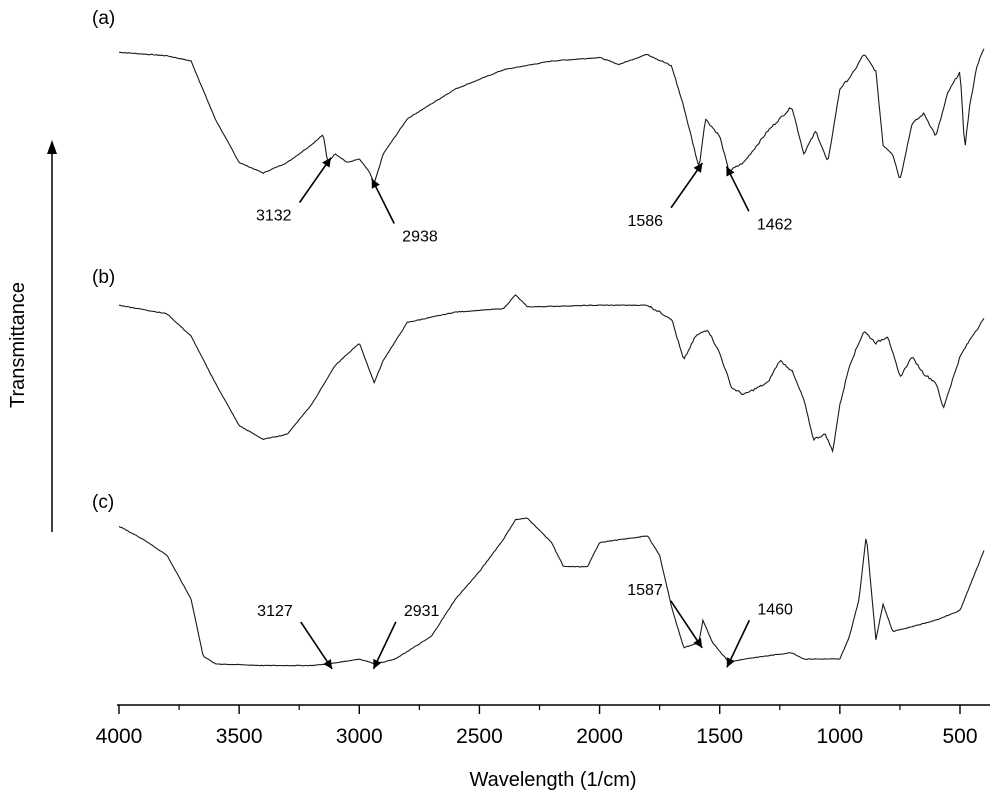 This screenshot has height=809, width=1000. I want to click on peak-label-2931: 2931, so click(422, 611).